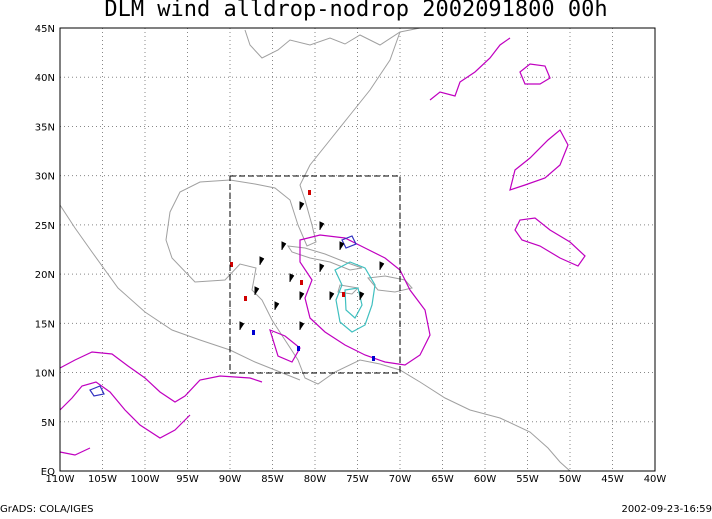 This screenshot has height=519, width=712. What do you see at coordinates (666, 509) in the screenshot?
I see `footer-right: 2002-09-23-16:59` at bounding box center [666, 509].